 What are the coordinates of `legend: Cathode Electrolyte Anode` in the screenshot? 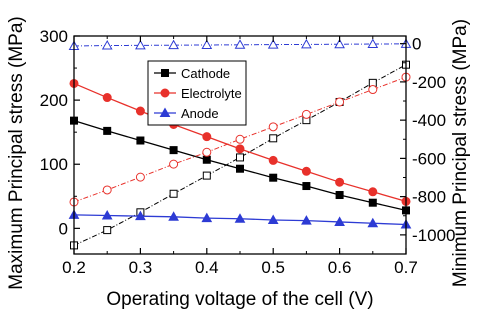 It's located at (197, 93).